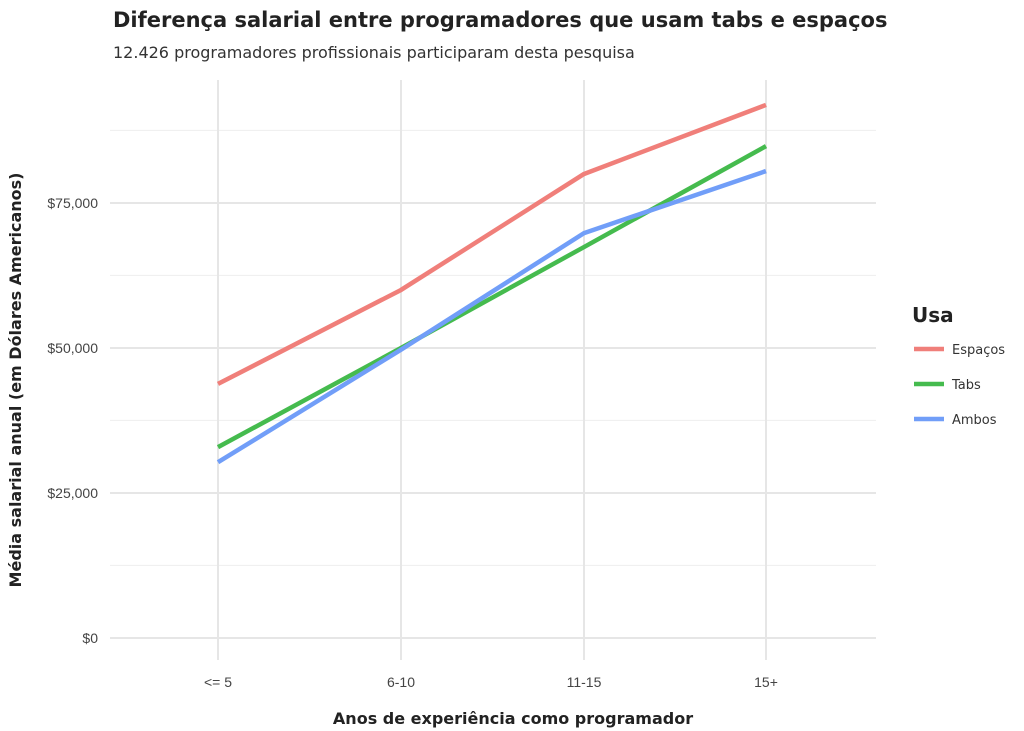  What do you see at coordinates (966, 385) in the screenshot?
I see `legend-label: Tabs` at bounding box center [966, 385].